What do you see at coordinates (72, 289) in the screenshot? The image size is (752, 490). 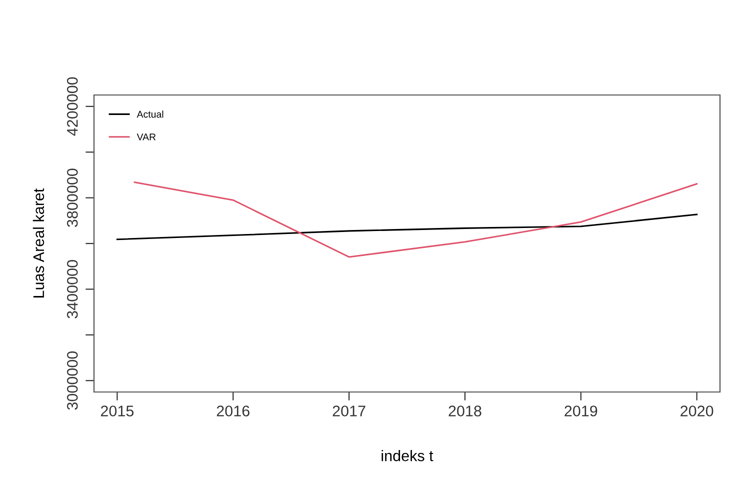 I see `y-tick-label: 3400000` at bounding box center [72, 289].